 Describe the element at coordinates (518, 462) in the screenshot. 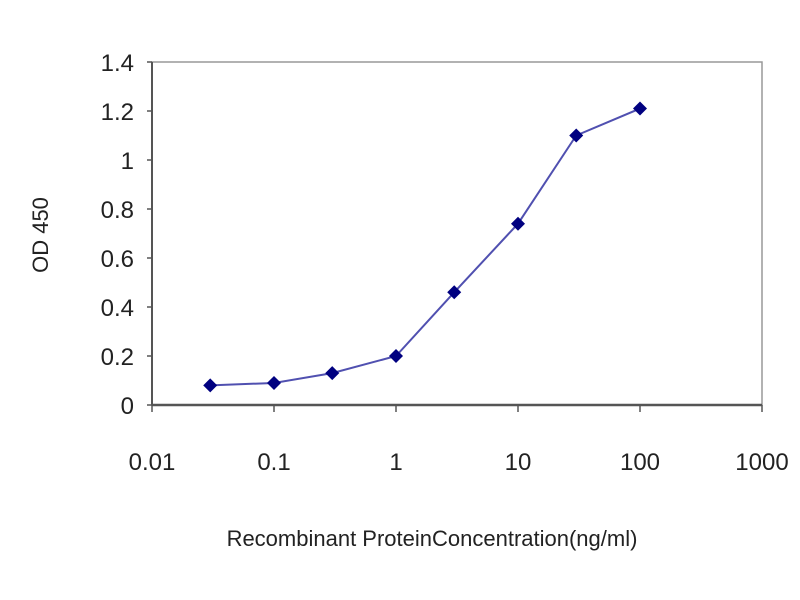

I see `x-tick-label: 10` at that location.